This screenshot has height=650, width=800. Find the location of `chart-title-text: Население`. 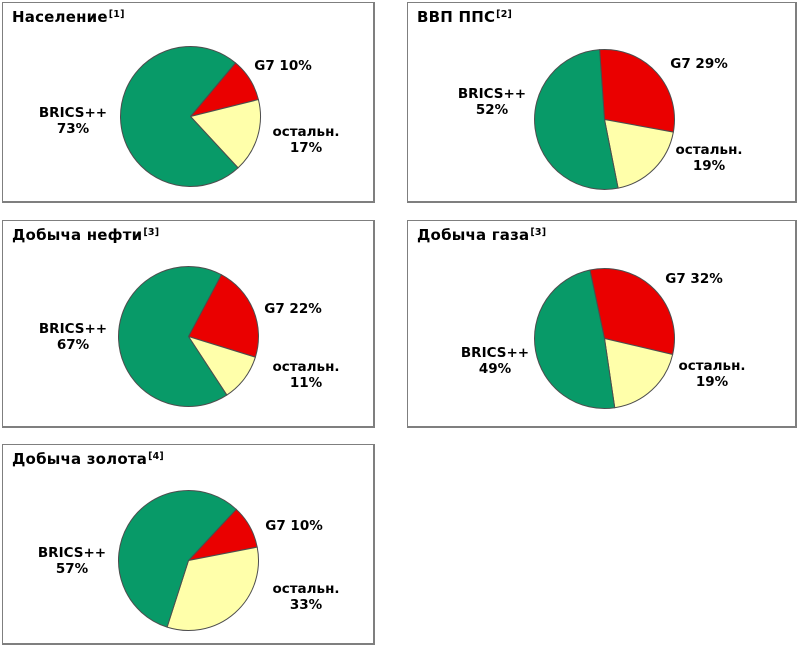

chart-title-text: Население is located at coordinates (60, 17).